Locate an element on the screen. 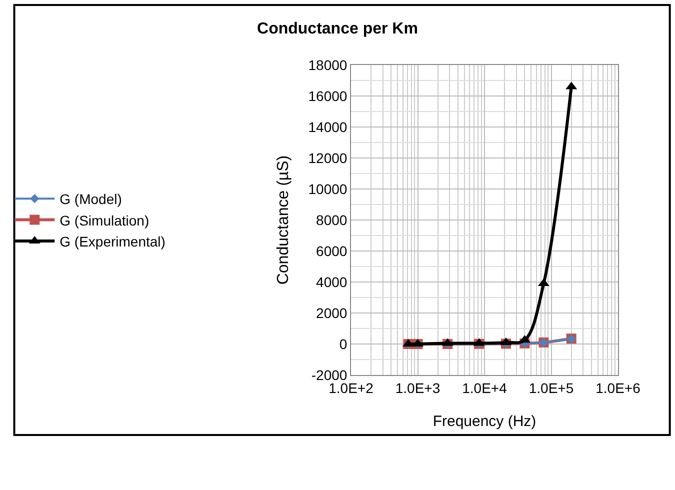 The height and width of the screenshot is (490, 675). y-tick-label: 0 is located at coordinates (343, 344).